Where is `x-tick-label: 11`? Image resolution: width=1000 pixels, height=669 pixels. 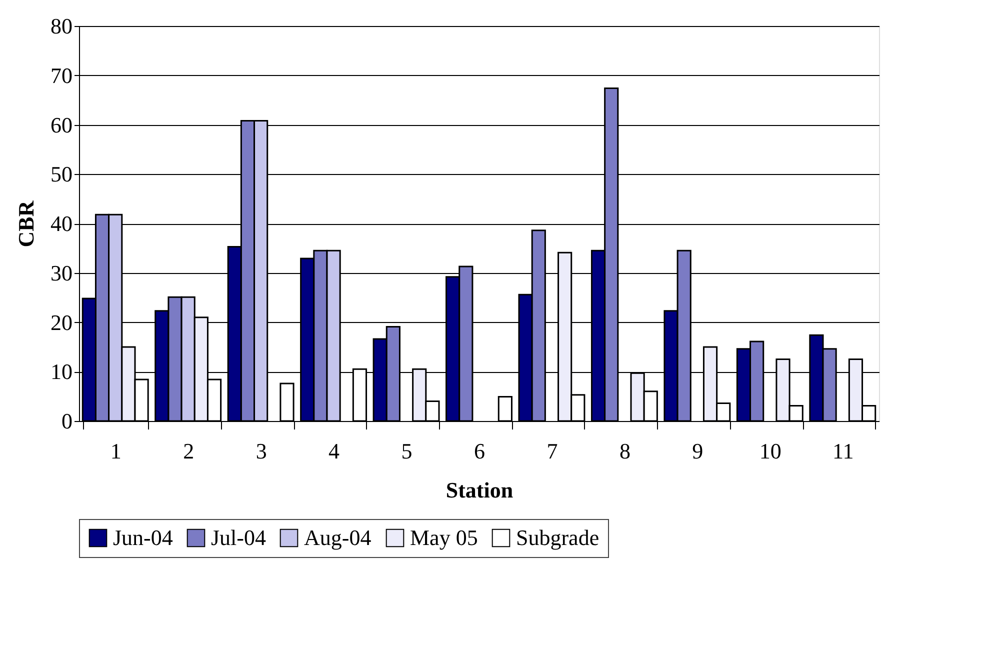
x-tick-label: 11 is located at coordinates (843, 451).